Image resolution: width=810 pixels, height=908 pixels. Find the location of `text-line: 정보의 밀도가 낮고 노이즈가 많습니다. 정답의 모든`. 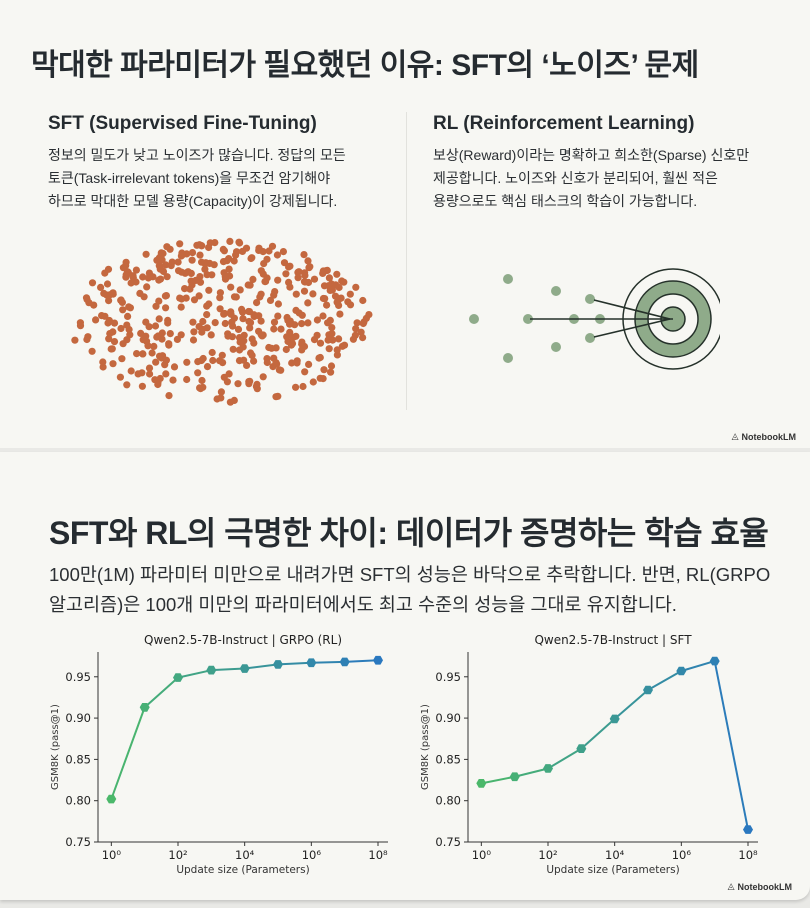

text-line: 정보의 밀도가 낮고 노이즈가 많습니다. 정답의 모든 is located at coordinates (197, 155).